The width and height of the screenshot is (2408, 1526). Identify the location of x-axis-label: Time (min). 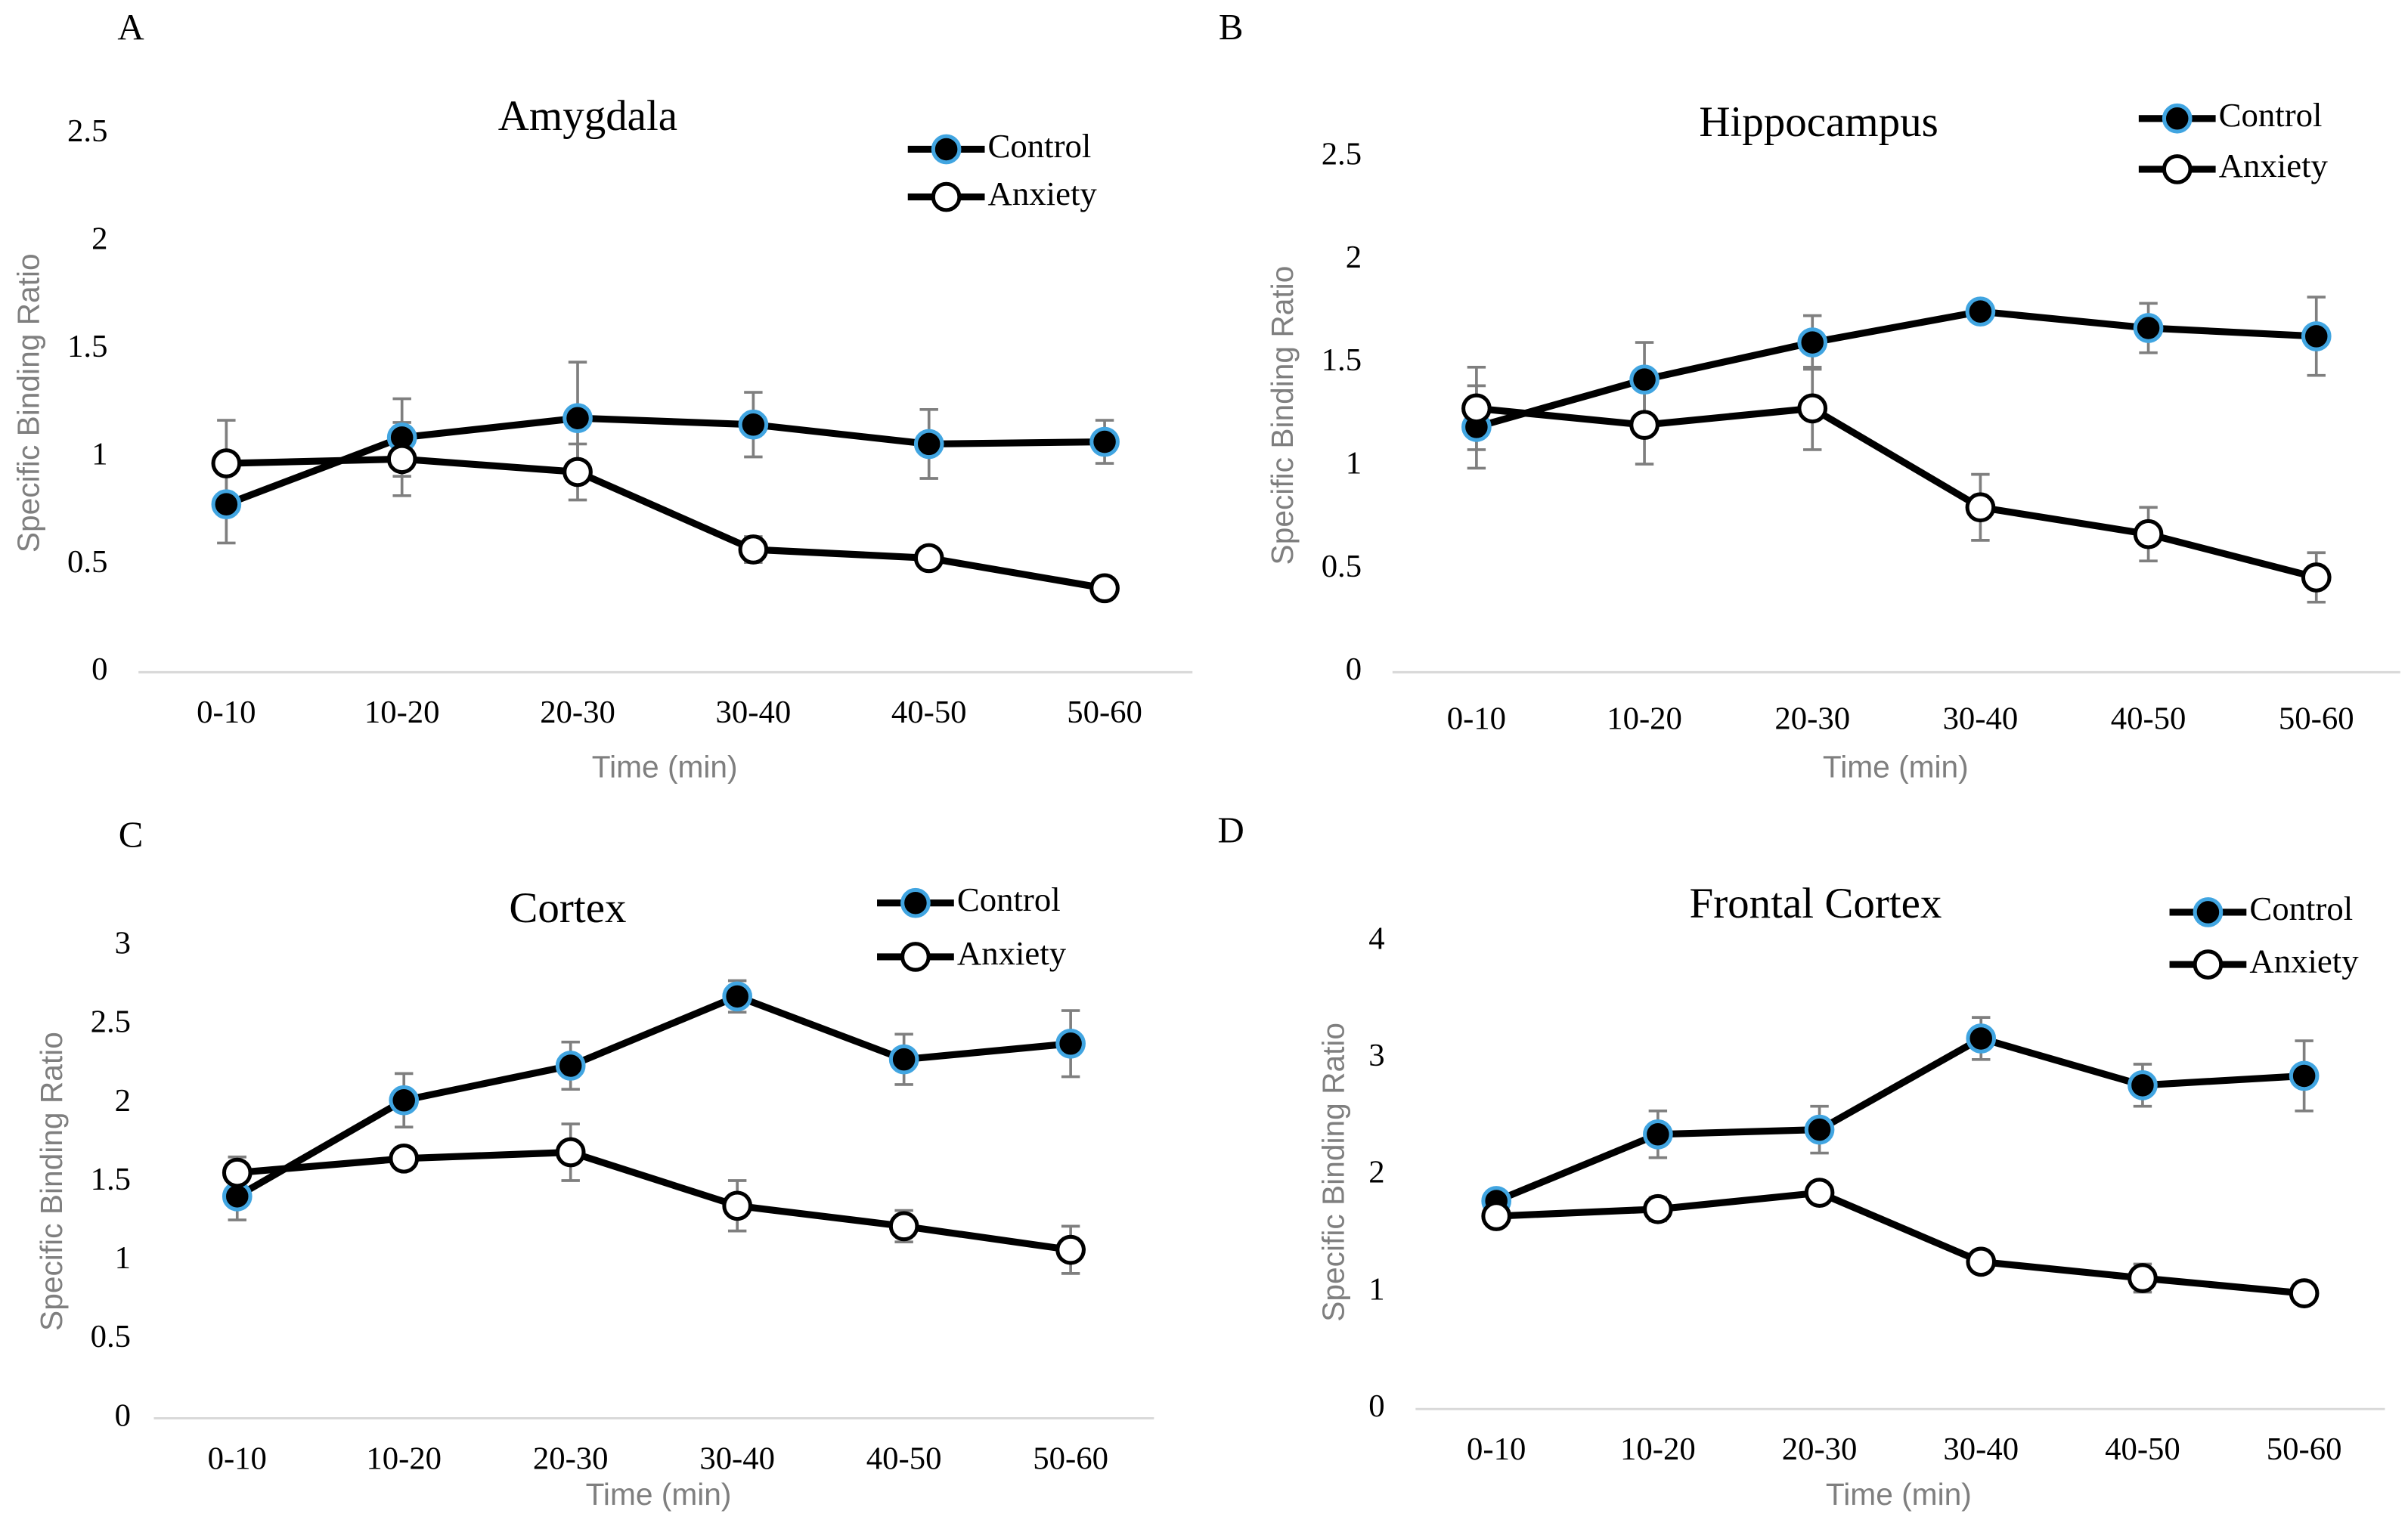
(1896, 766).